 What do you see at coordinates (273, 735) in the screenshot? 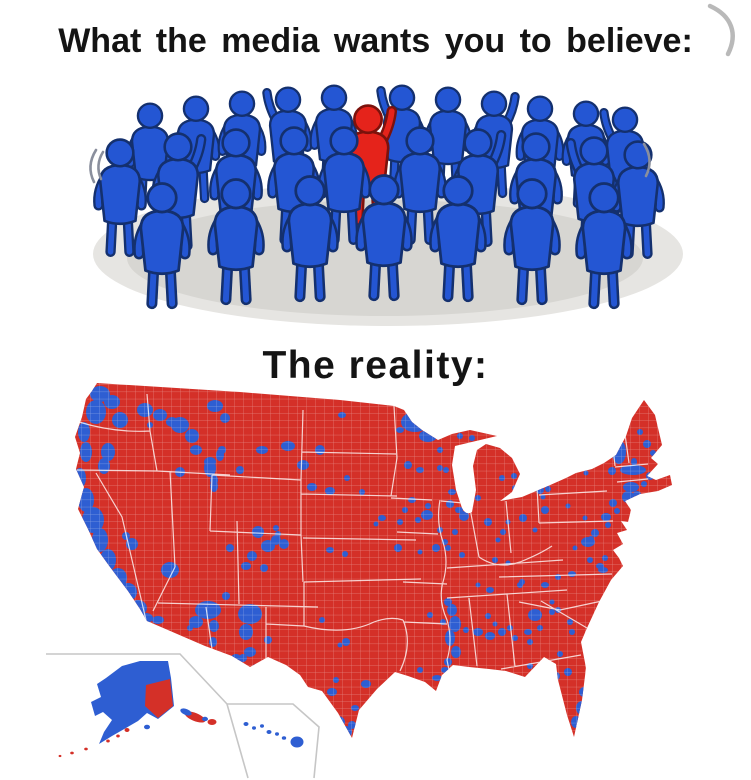
I see `hawaii` at bounding box center [273, 735].